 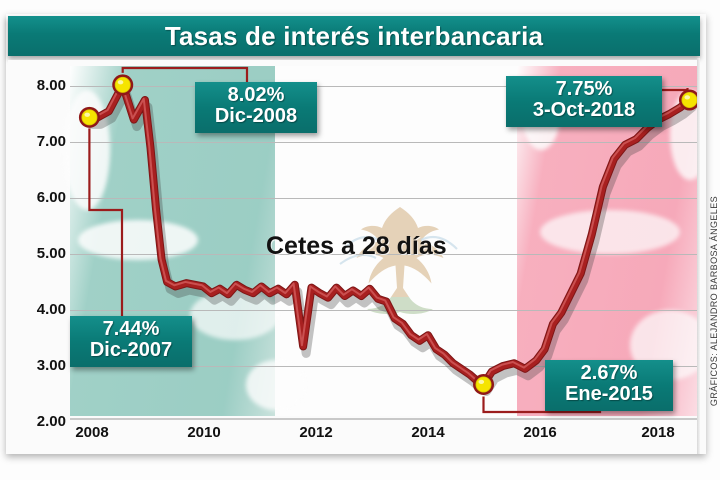 What do you see at coordinates (51, 85) in the screenshot?
I see `y-tick-label: 8.00` at bounding box center [51, 85].